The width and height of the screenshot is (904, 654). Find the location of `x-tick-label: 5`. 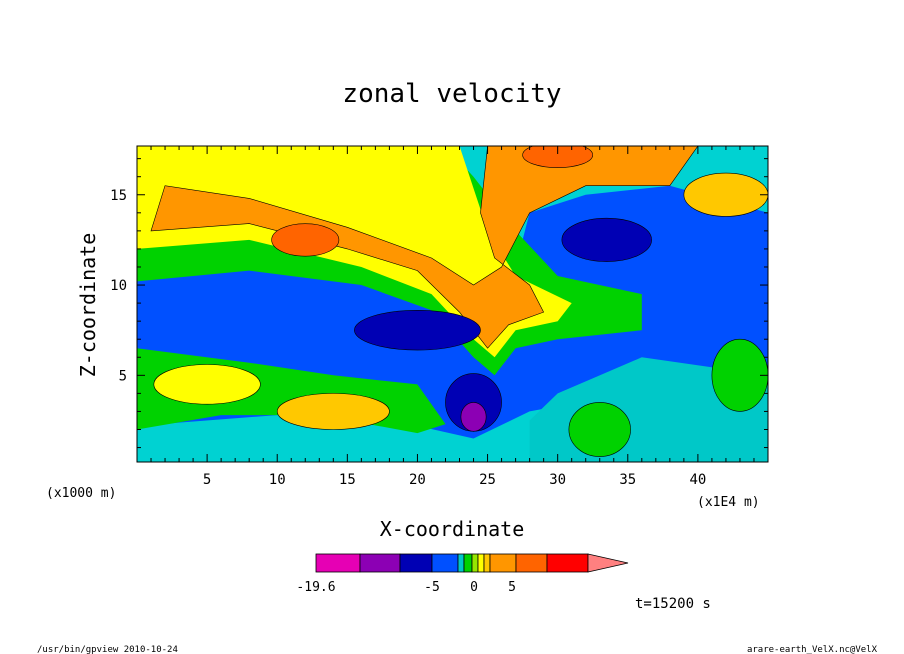

x-tick-label: 5 is located at coordinates (207, 480).